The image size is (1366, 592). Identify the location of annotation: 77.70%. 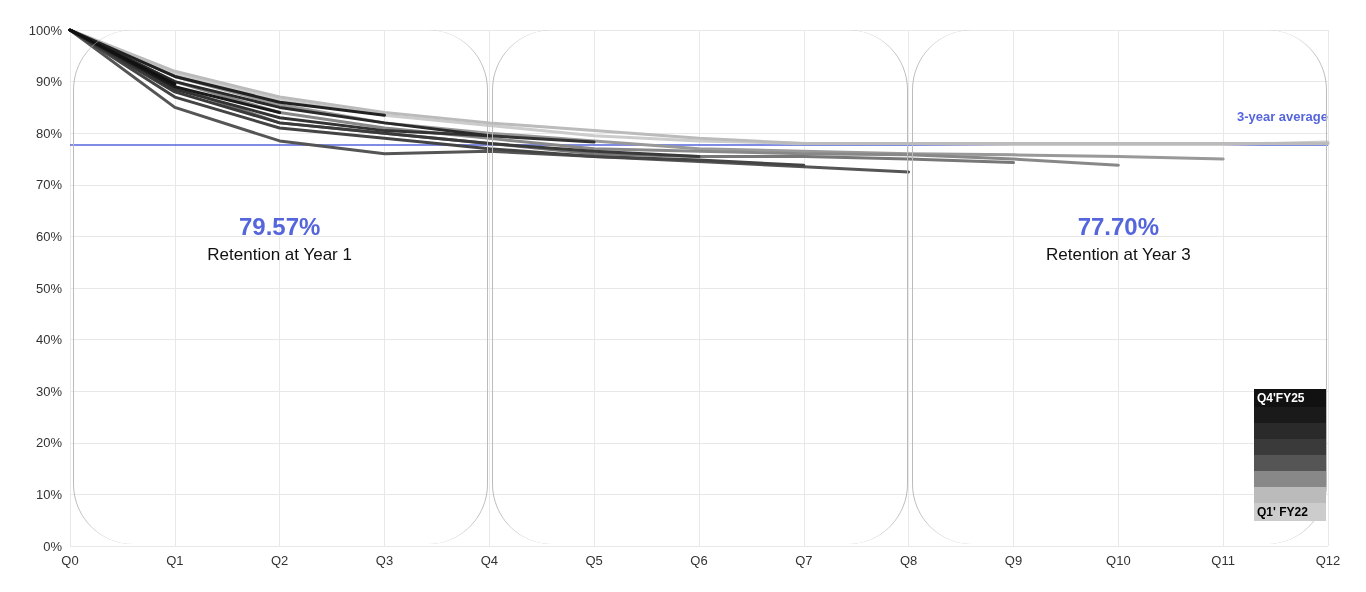
(1118, 227).